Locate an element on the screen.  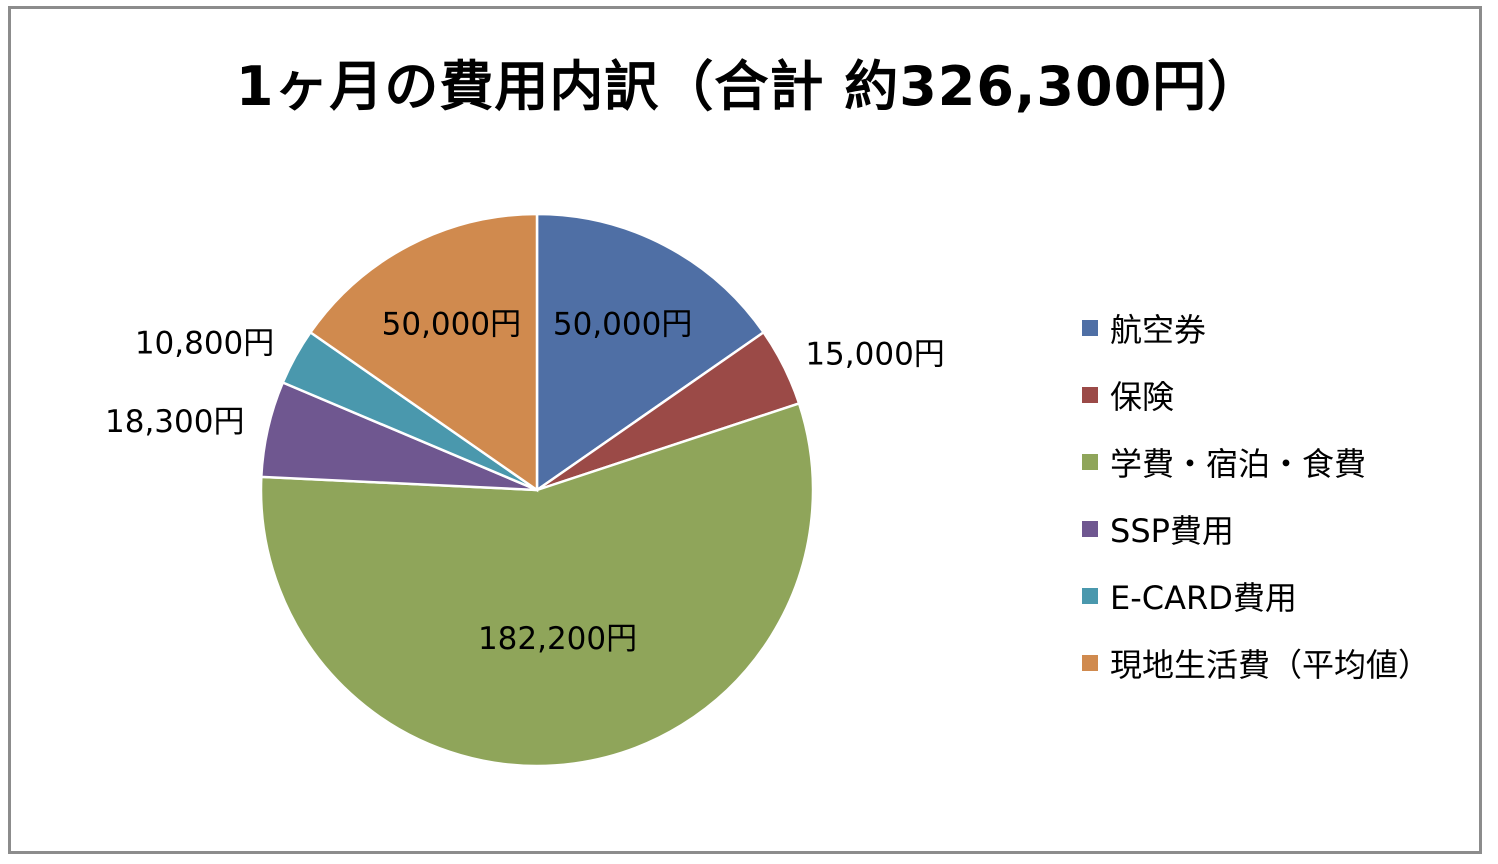
data-label-5: 50,000円 is located at coordinates (451, 325).